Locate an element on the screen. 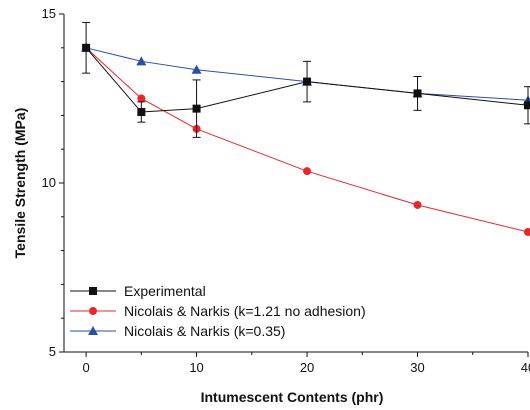 This screenshot has width=530, height=410. y-tick-label: 10 is located at coordinates (49, 182).